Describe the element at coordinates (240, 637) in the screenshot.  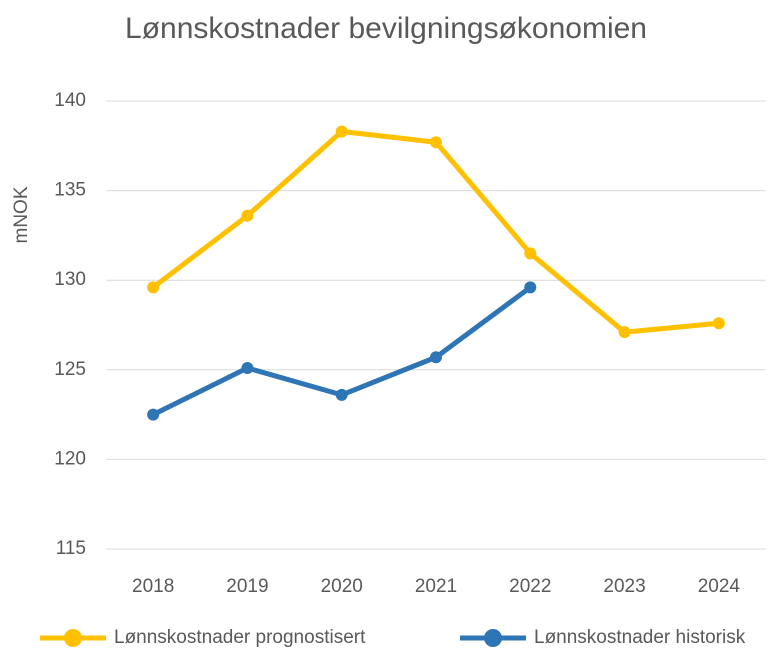
I see `legend-label: Lønnskostnader prognostisert` at that location.